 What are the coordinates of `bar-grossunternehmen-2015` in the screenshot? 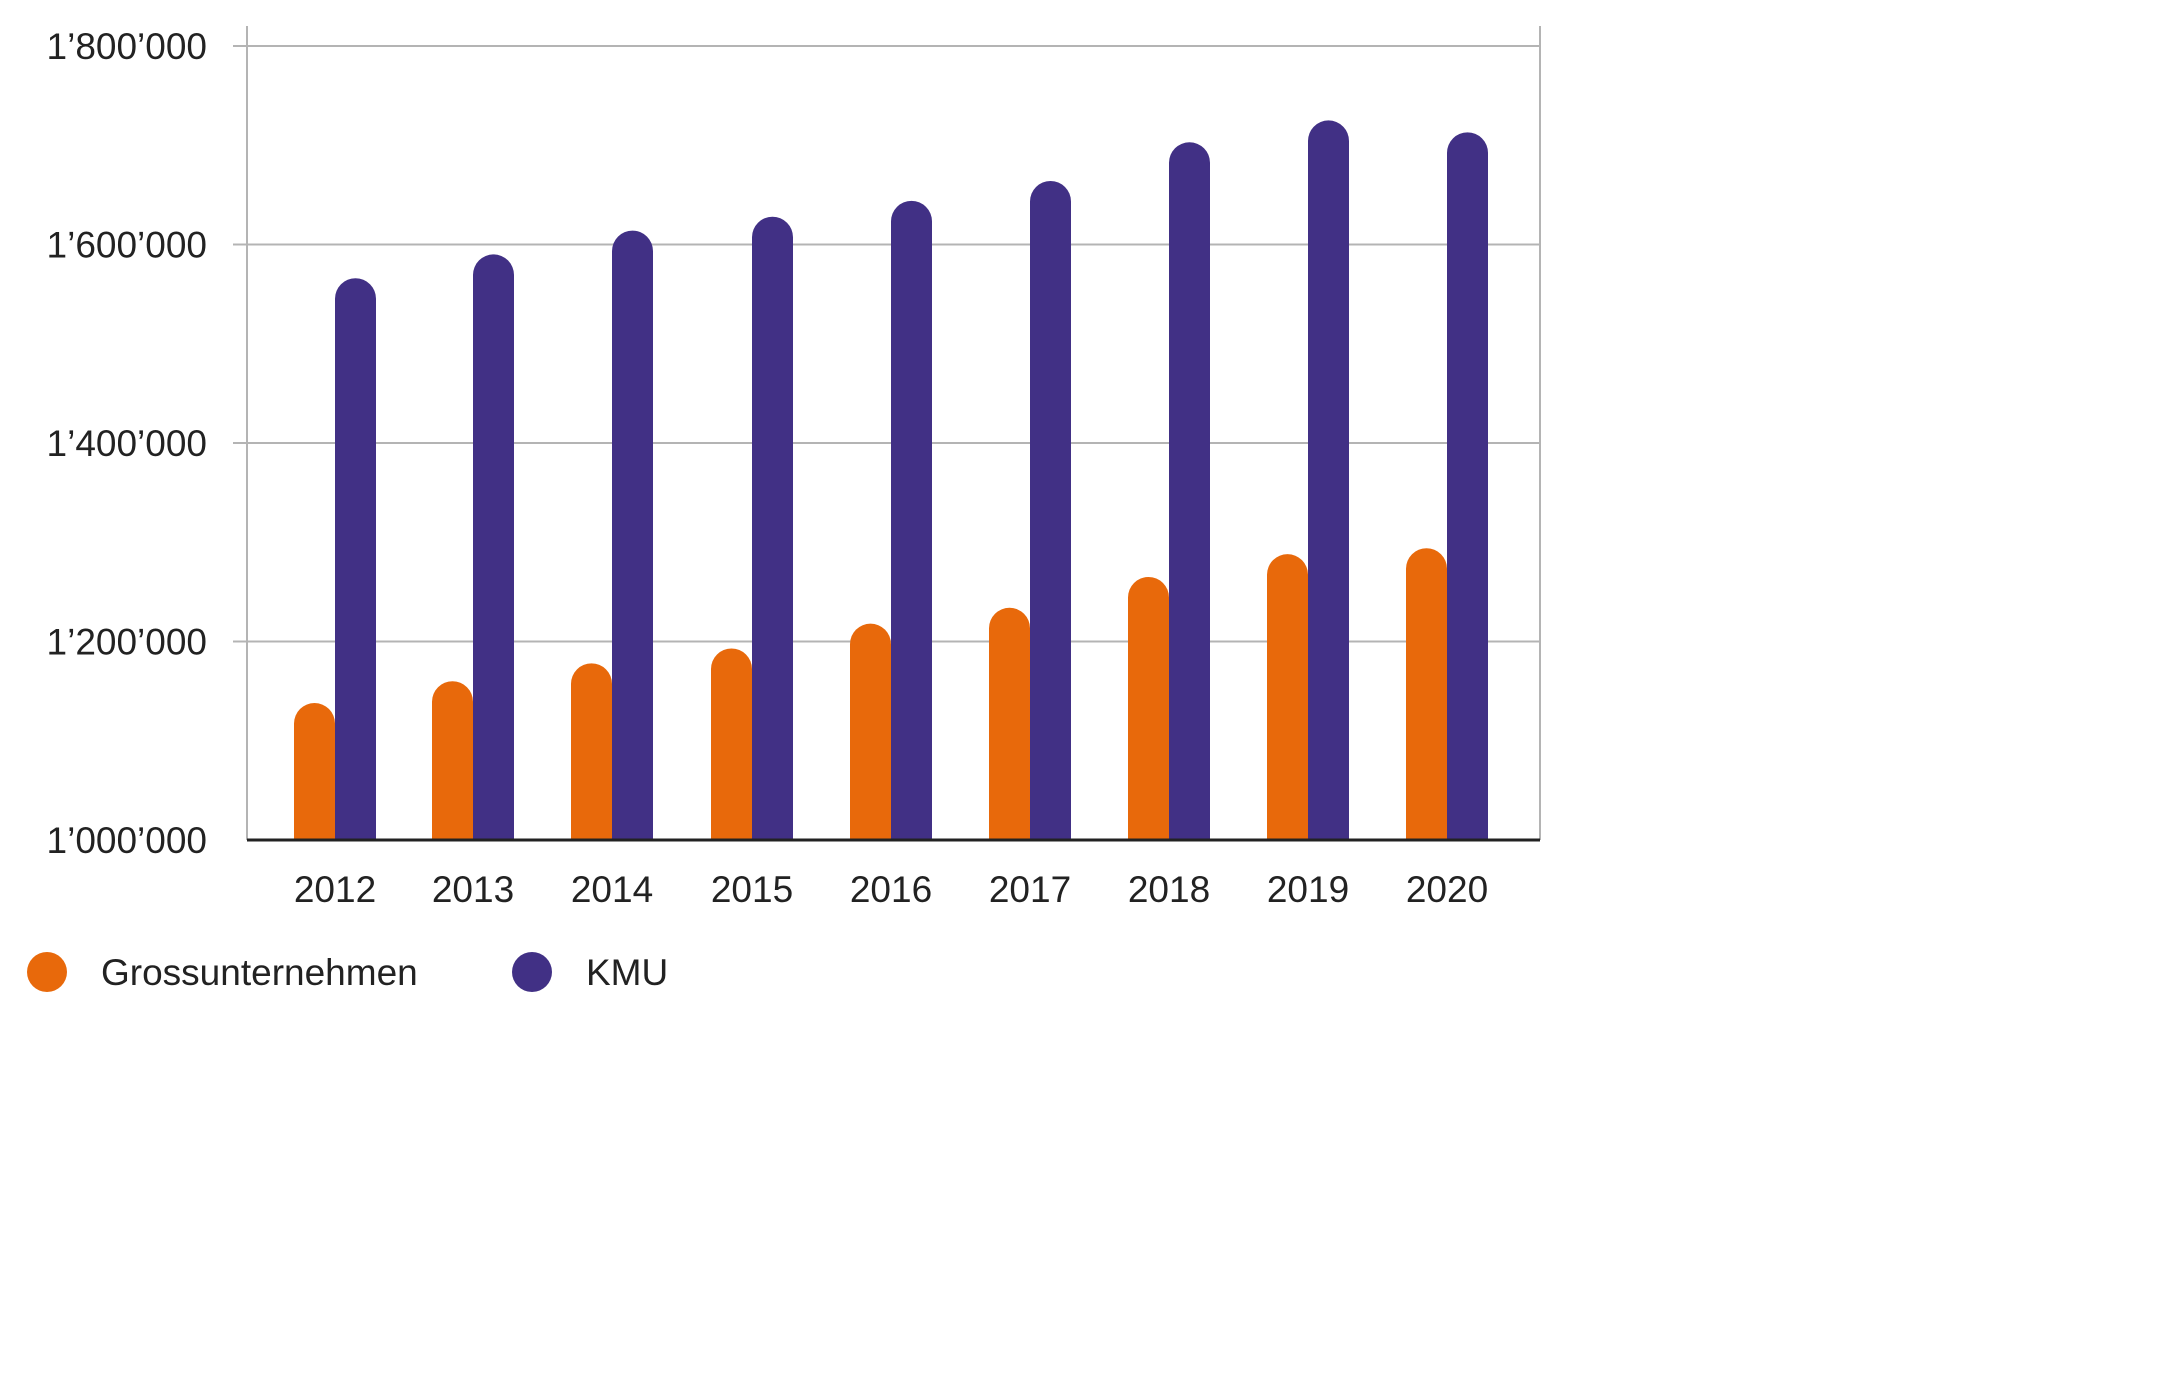 It's located at (731, 744).